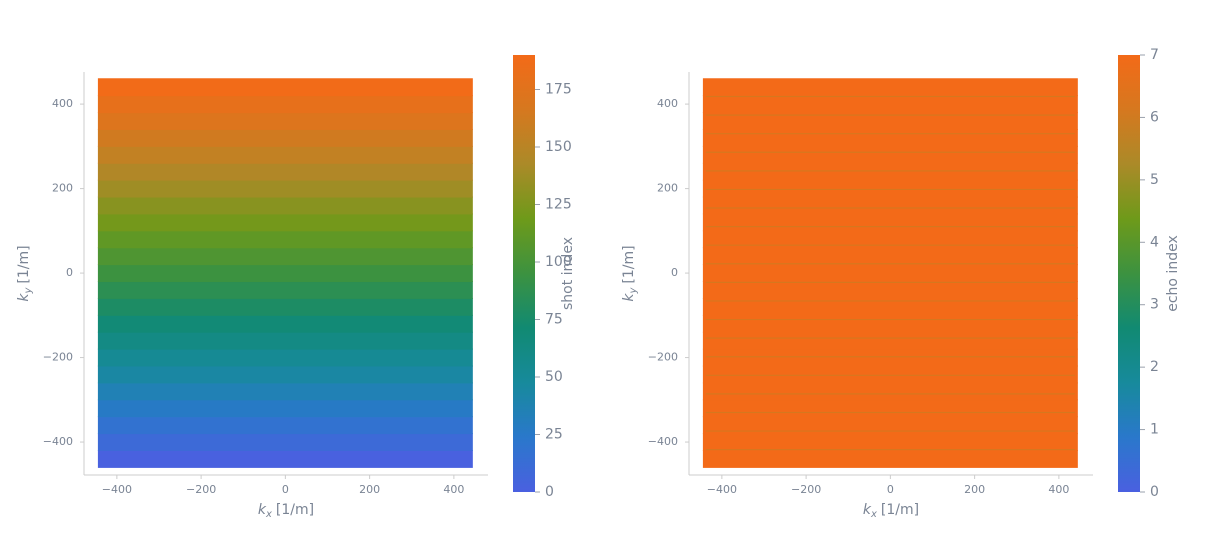 The image size is (1210, 550). I want to click on colorbar-tick-label: 75, so click(554, 320).